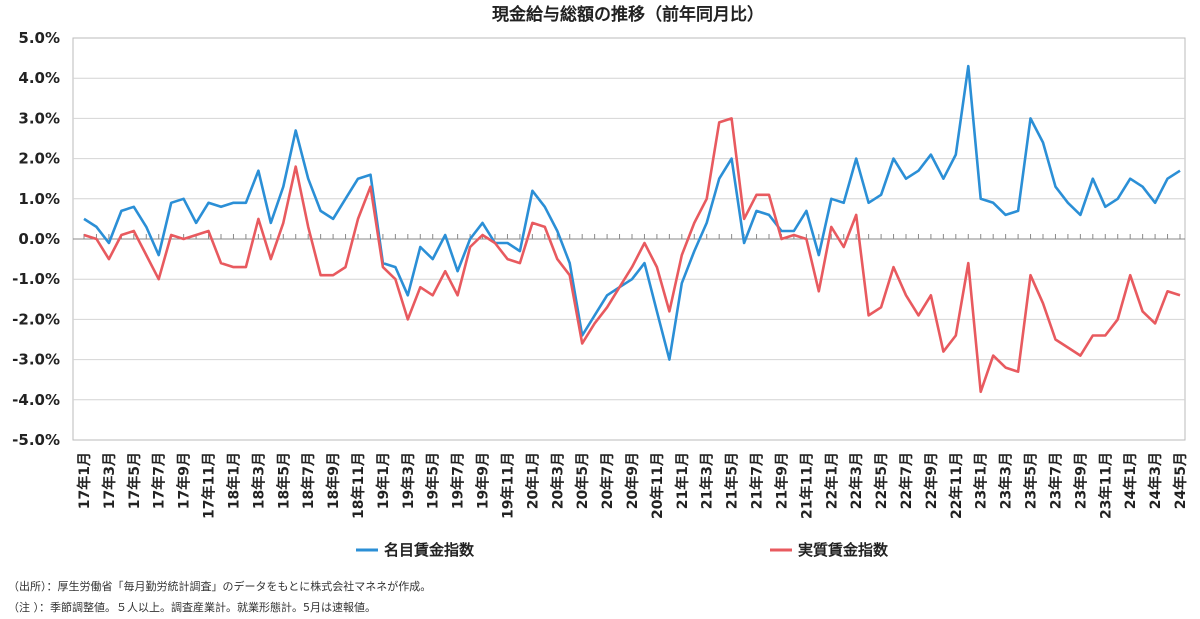 The height and width of the screenshot is (619, 1200). I want to click on x-tick-label: 19年7月, so click(458, 480).